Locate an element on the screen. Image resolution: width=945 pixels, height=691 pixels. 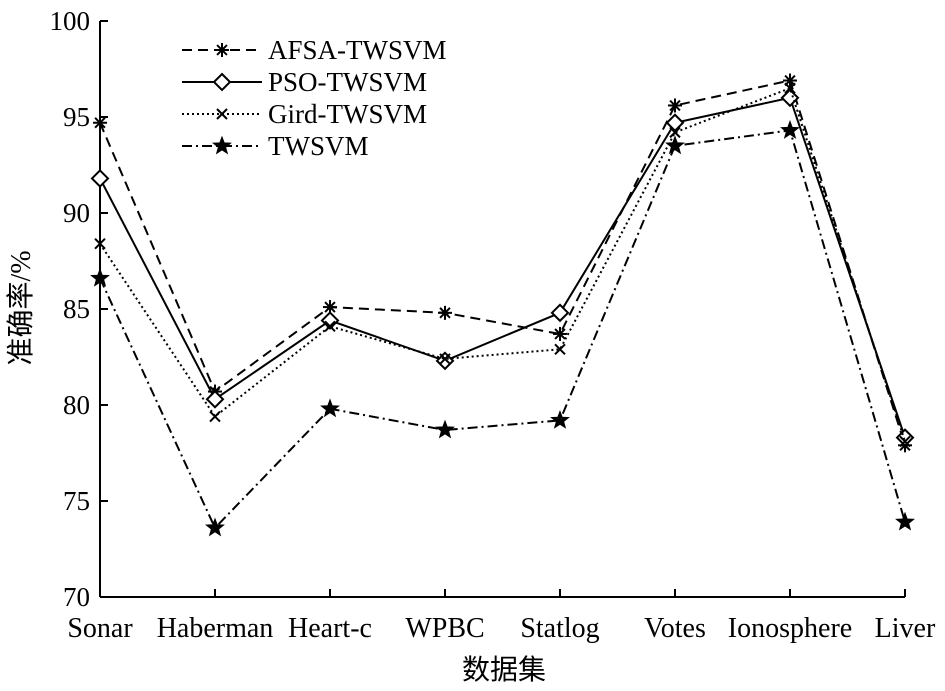
x-tick-label: Ionosphere is located at coordinates (790, 628).